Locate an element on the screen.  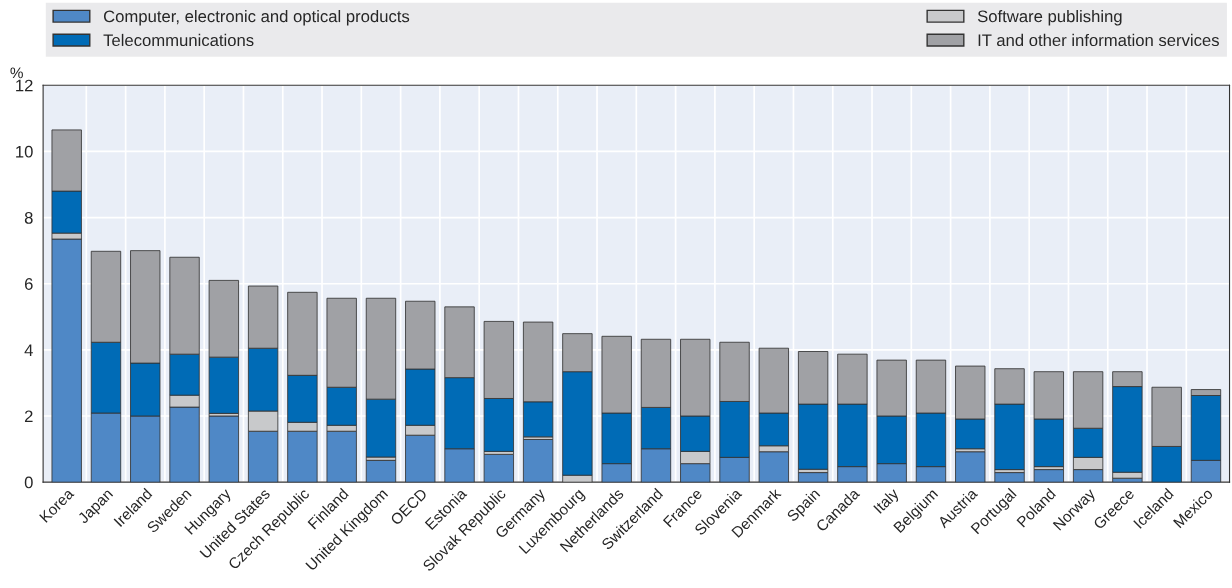
y-tick-label: 6 is located at coordinates (28, 284).